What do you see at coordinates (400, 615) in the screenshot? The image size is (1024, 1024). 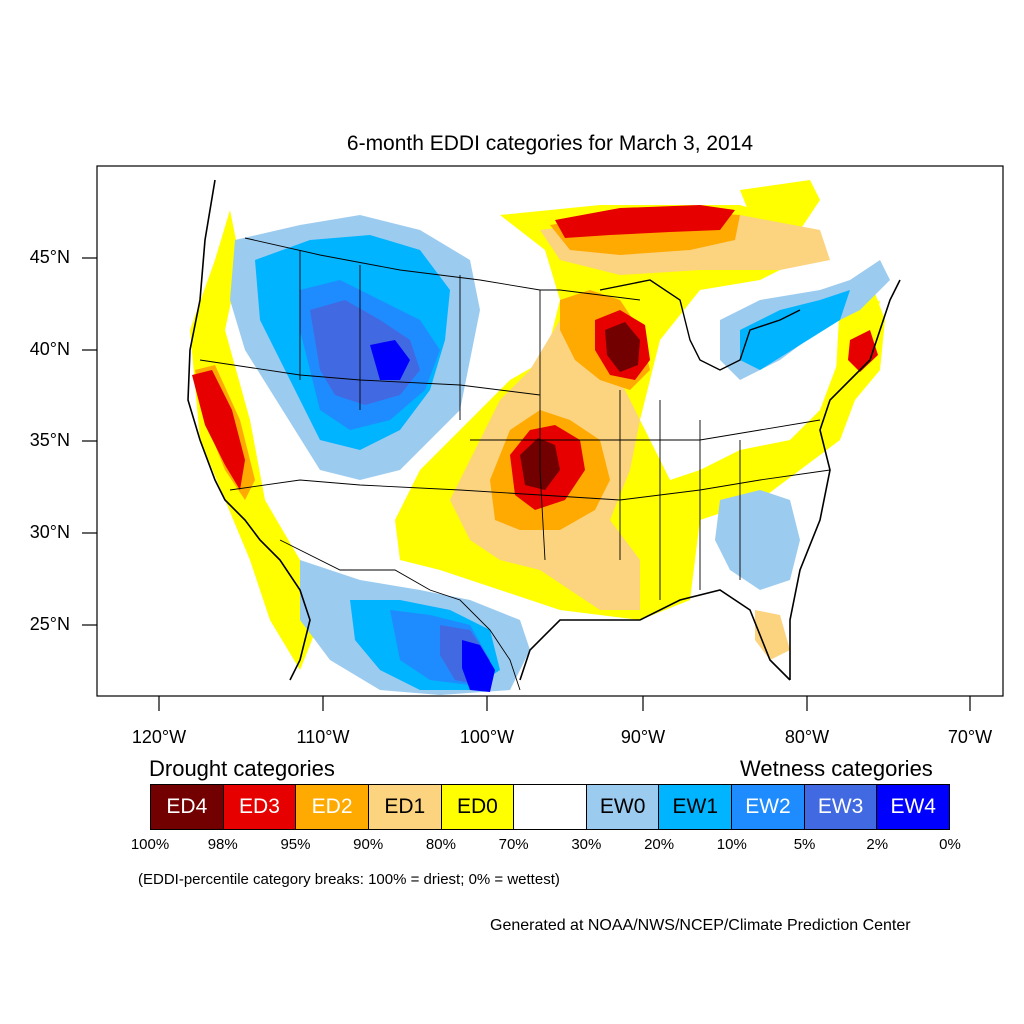 I see `us-mexico-border` at bounding box center [400, 615].